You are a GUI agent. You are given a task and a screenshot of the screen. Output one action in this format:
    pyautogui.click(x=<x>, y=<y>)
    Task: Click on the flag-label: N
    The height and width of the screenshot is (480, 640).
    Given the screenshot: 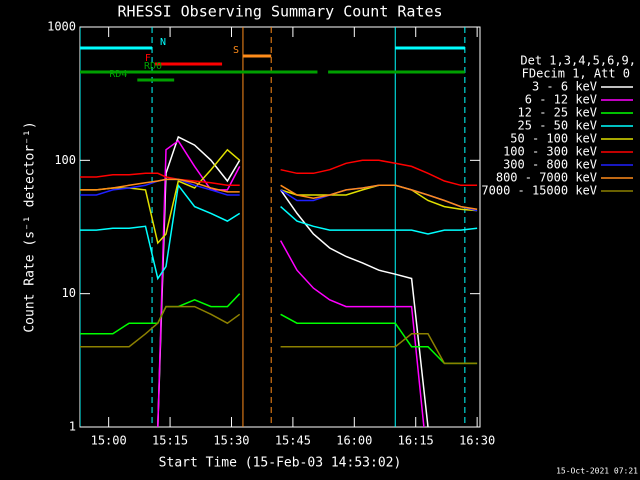 What is the action you would take?
    pyautogui.click(x=163, y=42)
    